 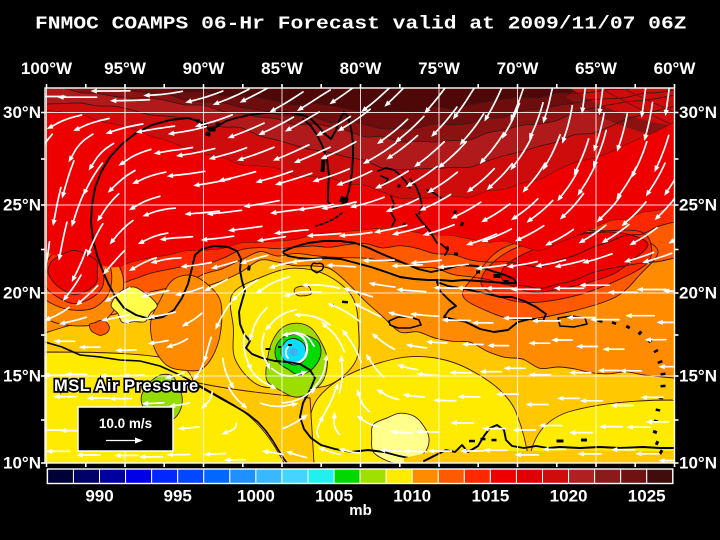 What do you see at coordinates (569, 496) in the screenshot?
I see `svg-text: 1020` at bounding box center [569, 496].